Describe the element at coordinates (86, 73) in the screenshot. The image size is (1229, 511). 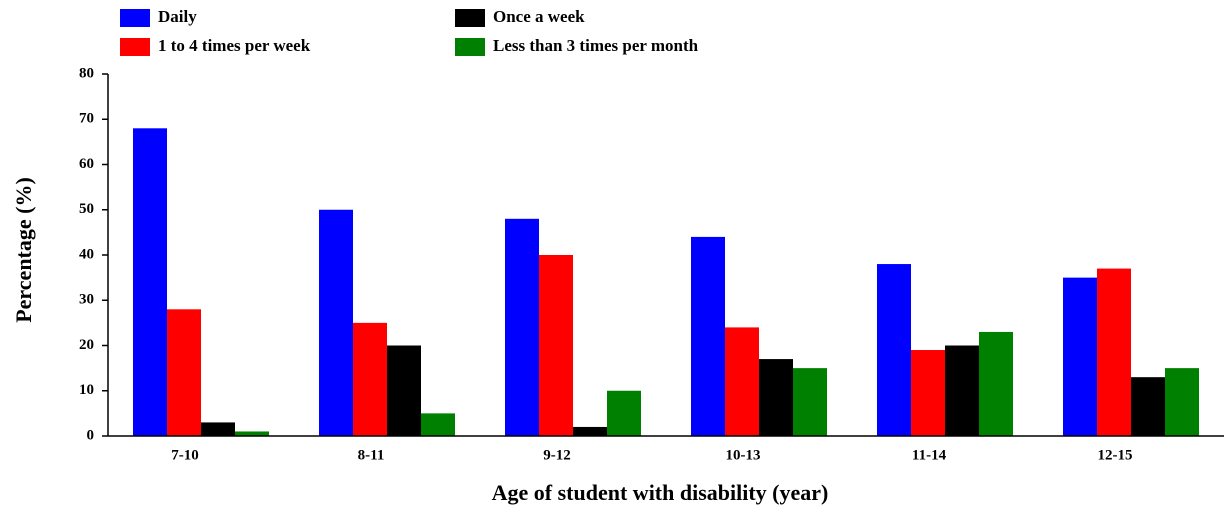
I see `y-tick-label: 80` at that location.